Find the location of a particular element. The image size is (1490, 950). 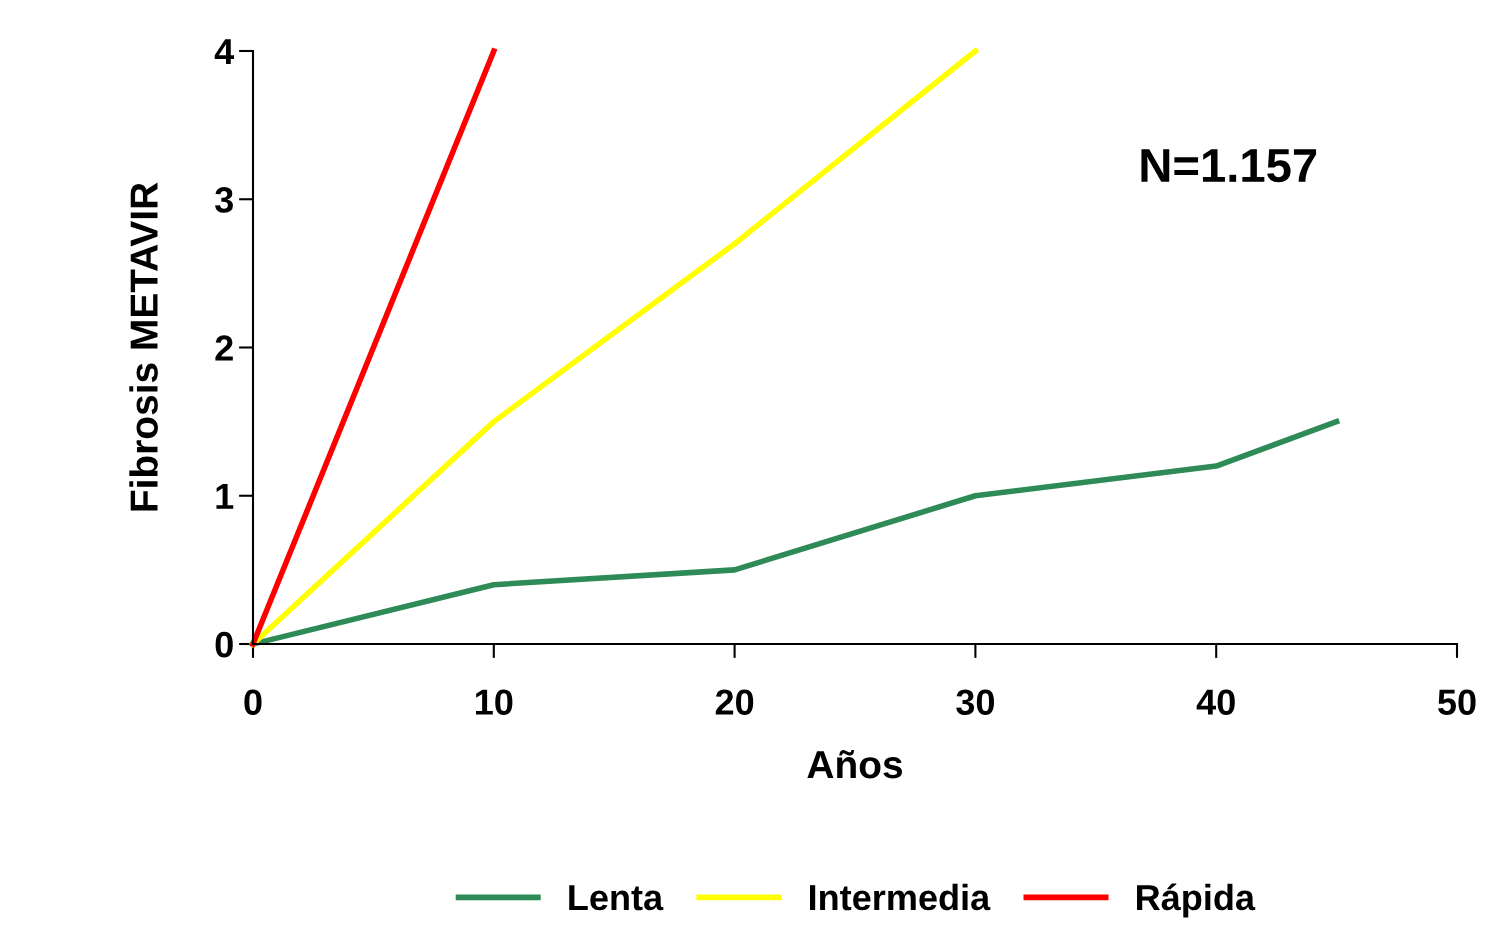

annotation: N=1.157 is located at coordinates (1229, 166).